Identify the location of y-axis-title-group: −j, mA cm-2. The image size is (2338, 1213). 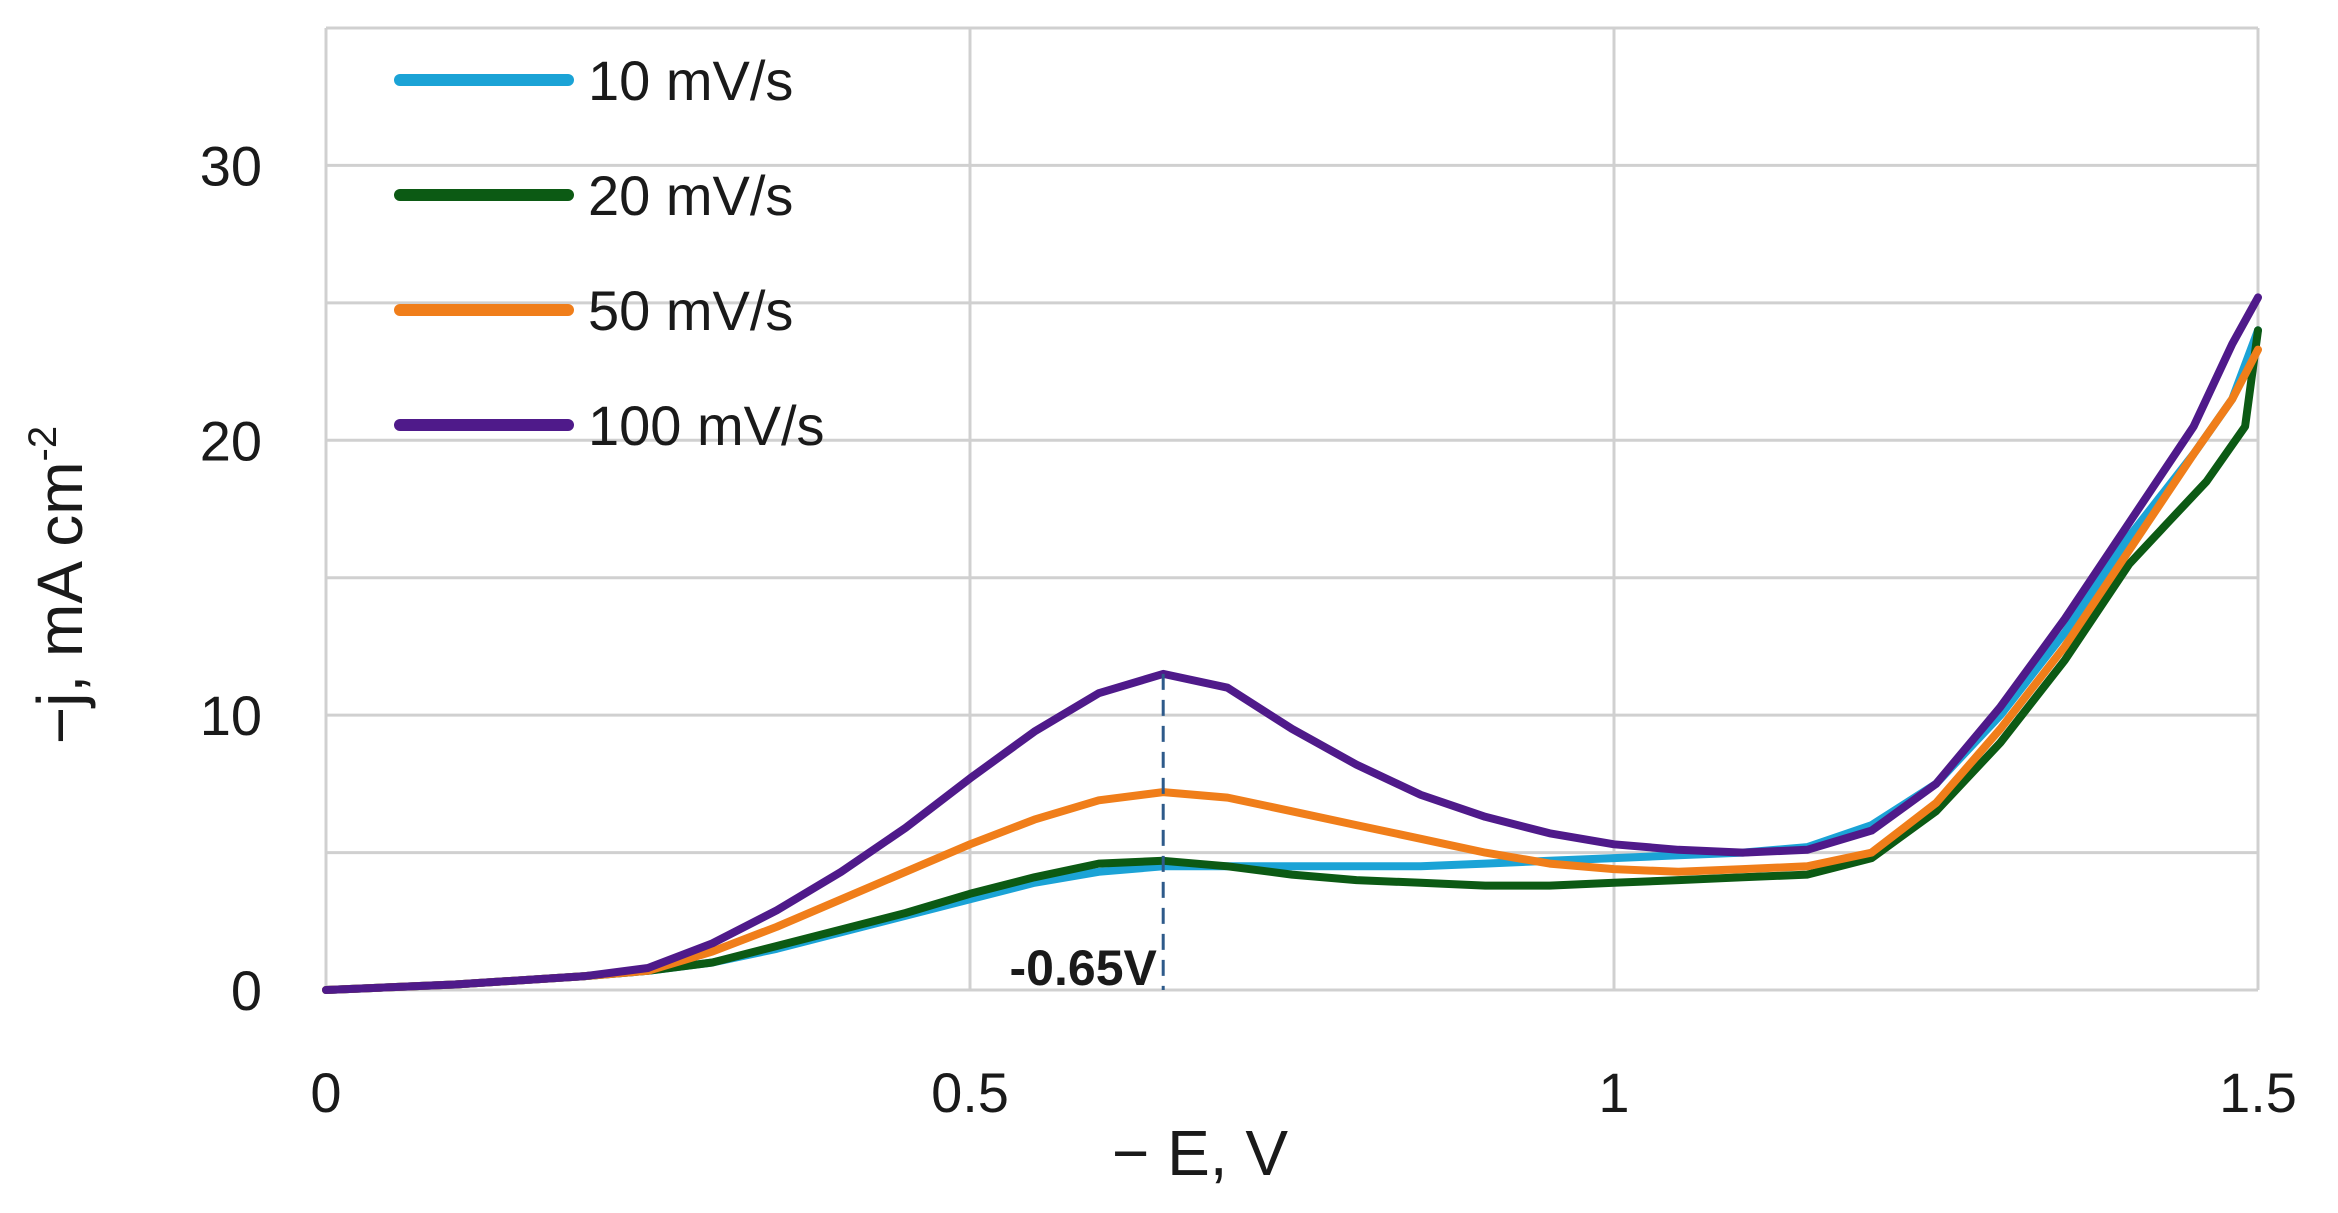
(58, 585).